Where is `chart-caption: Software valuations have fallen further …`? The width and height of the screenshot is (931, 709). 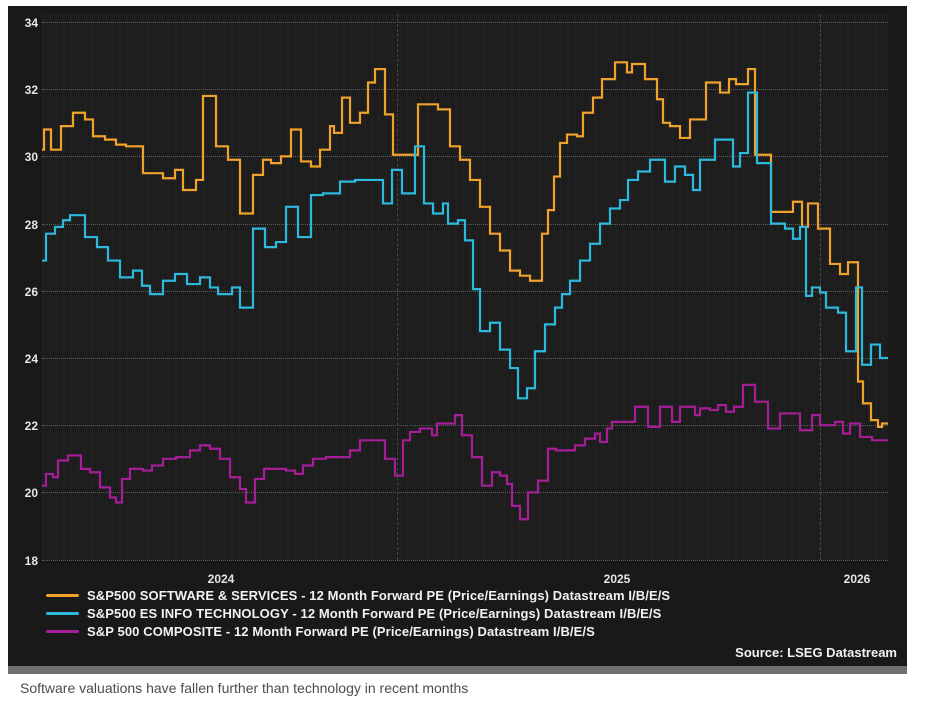
chart-caption: Software valuations have fallen further … is located at coordinates (244, 688).